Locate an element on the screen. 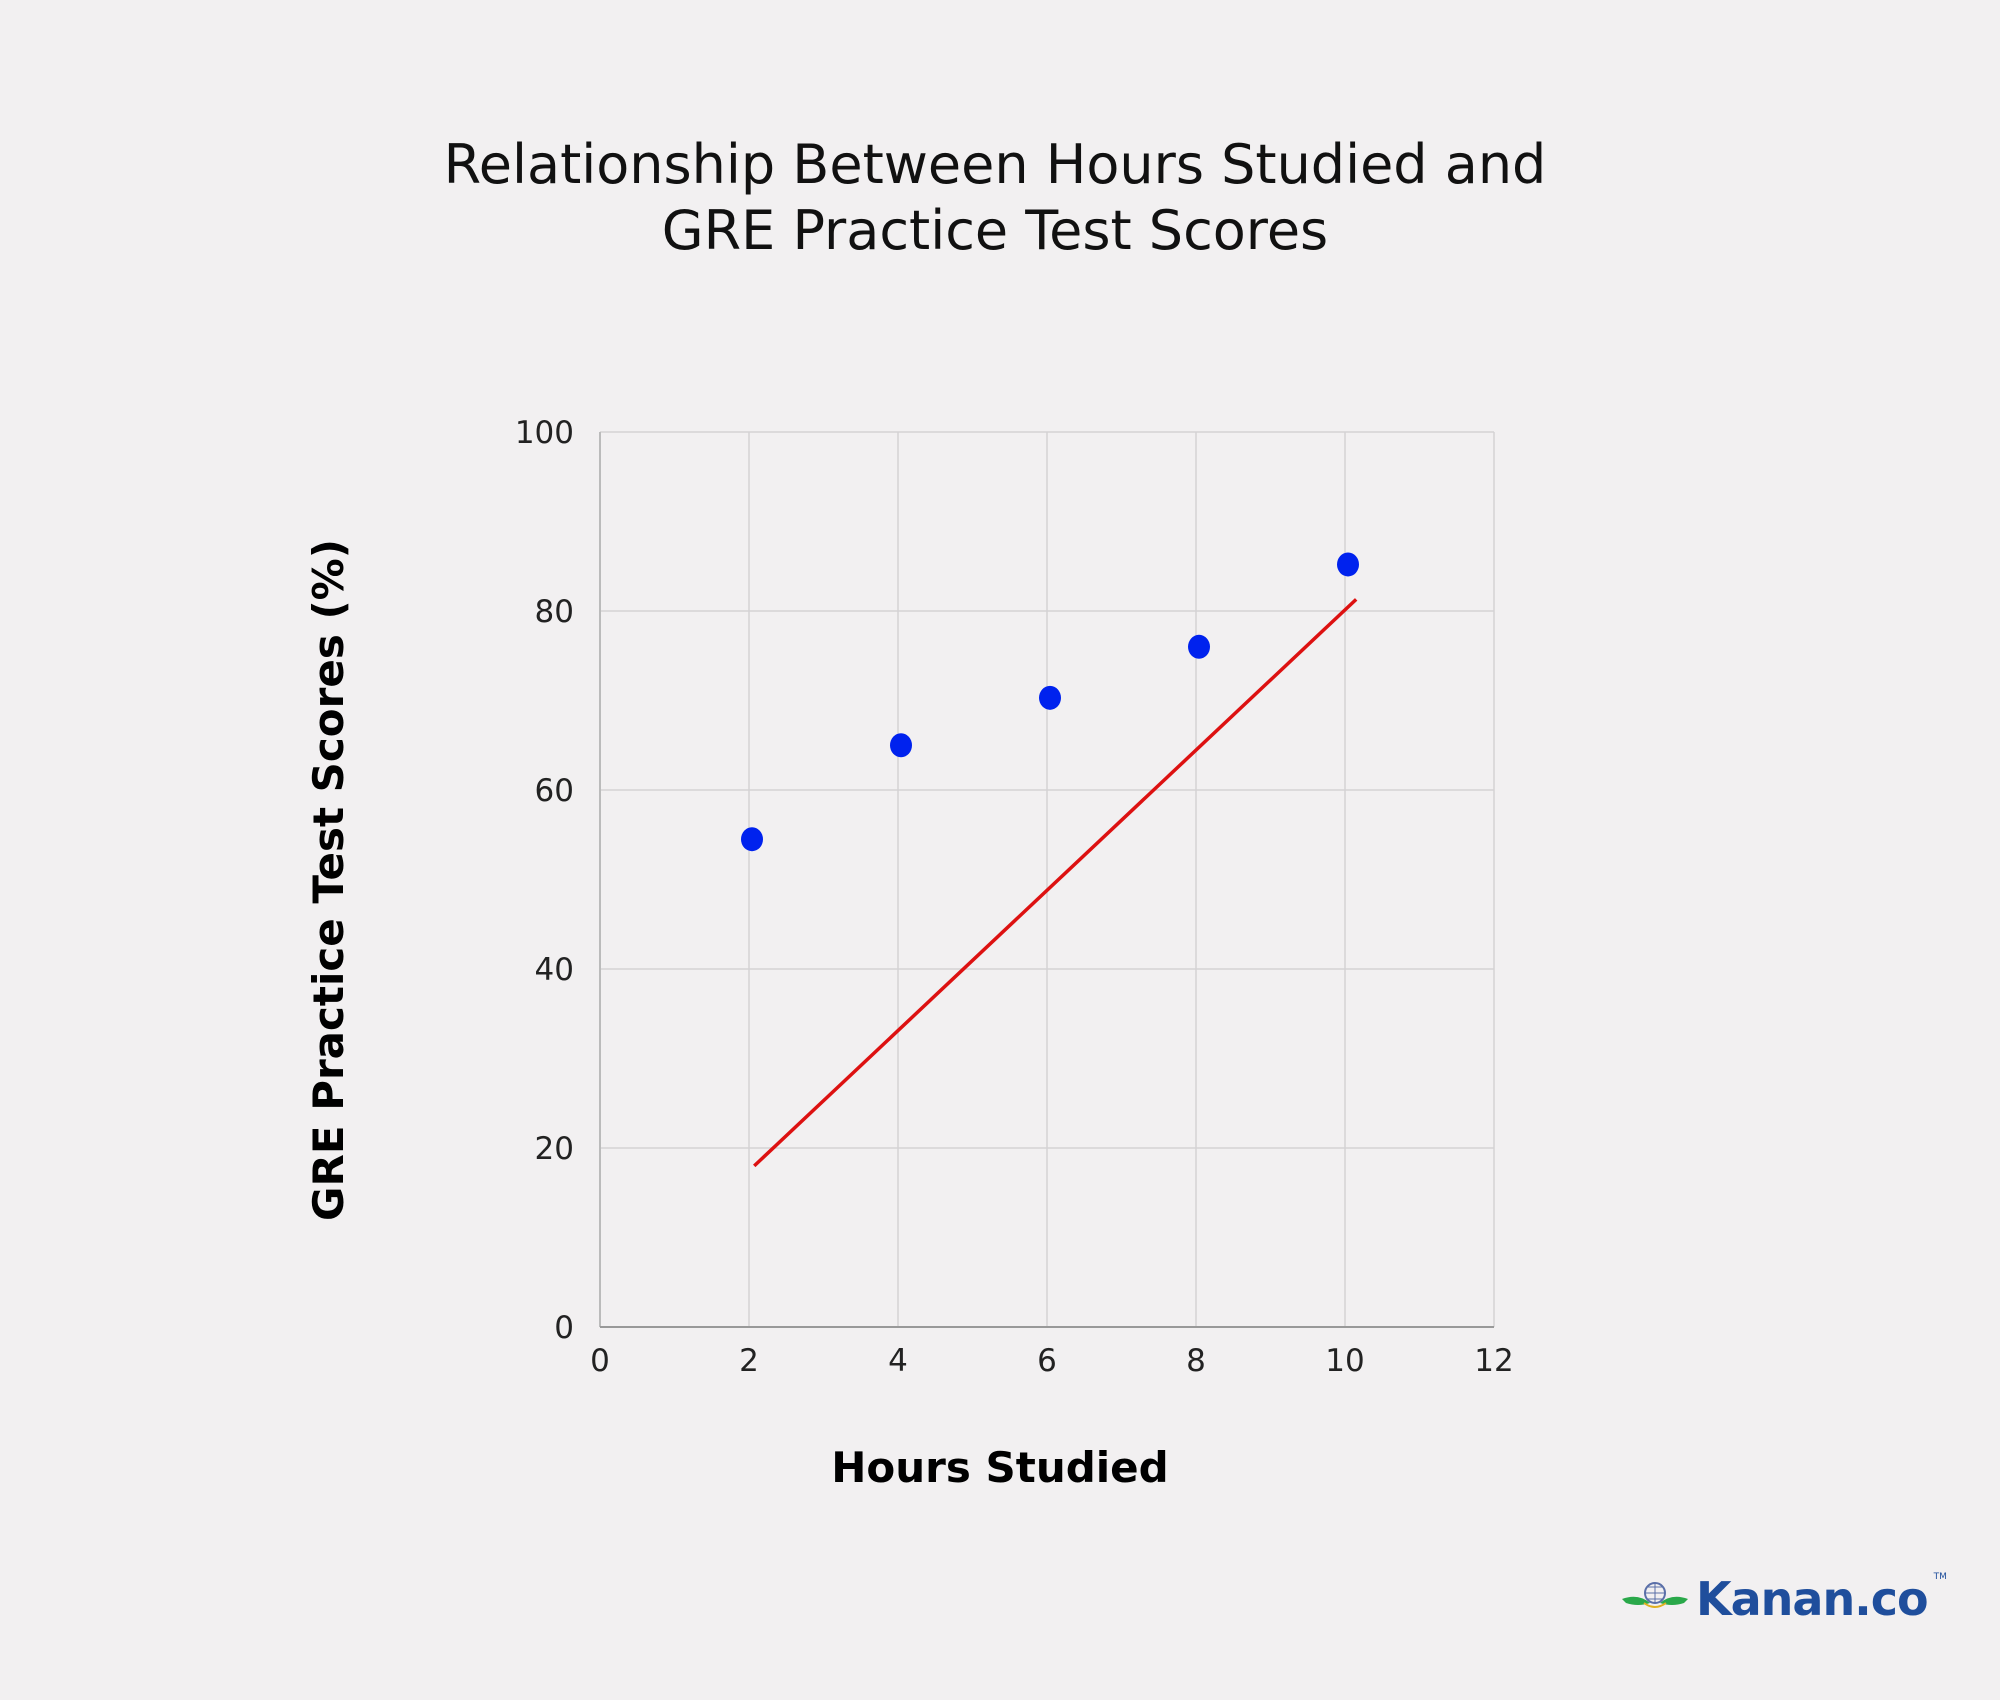 This screenshot has height=1700, width=2000. logo-text: Kanan.co is located at coordinates (1812, 1599).